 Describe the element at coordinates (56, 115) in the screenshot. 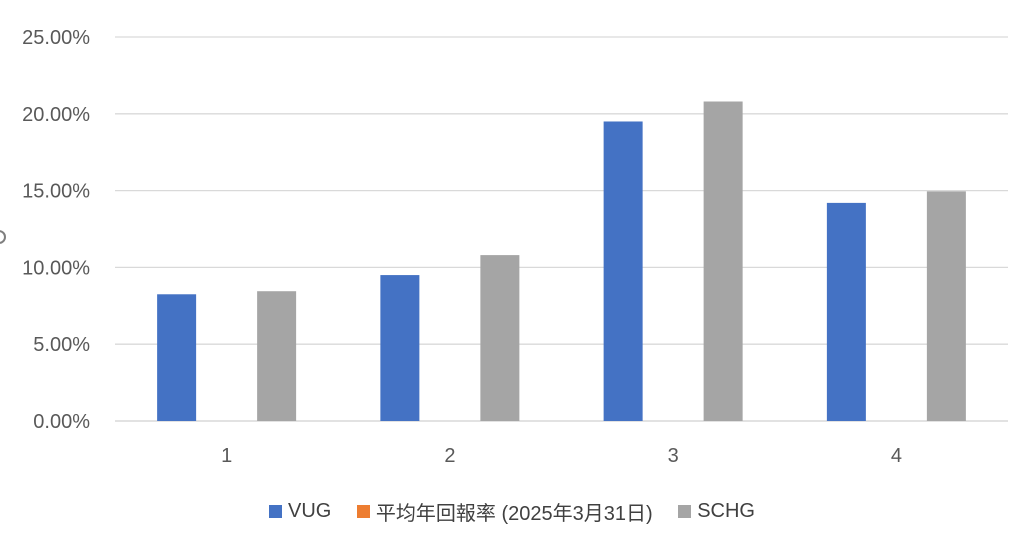

I see `y-tick-label: 20.00%` at that location.